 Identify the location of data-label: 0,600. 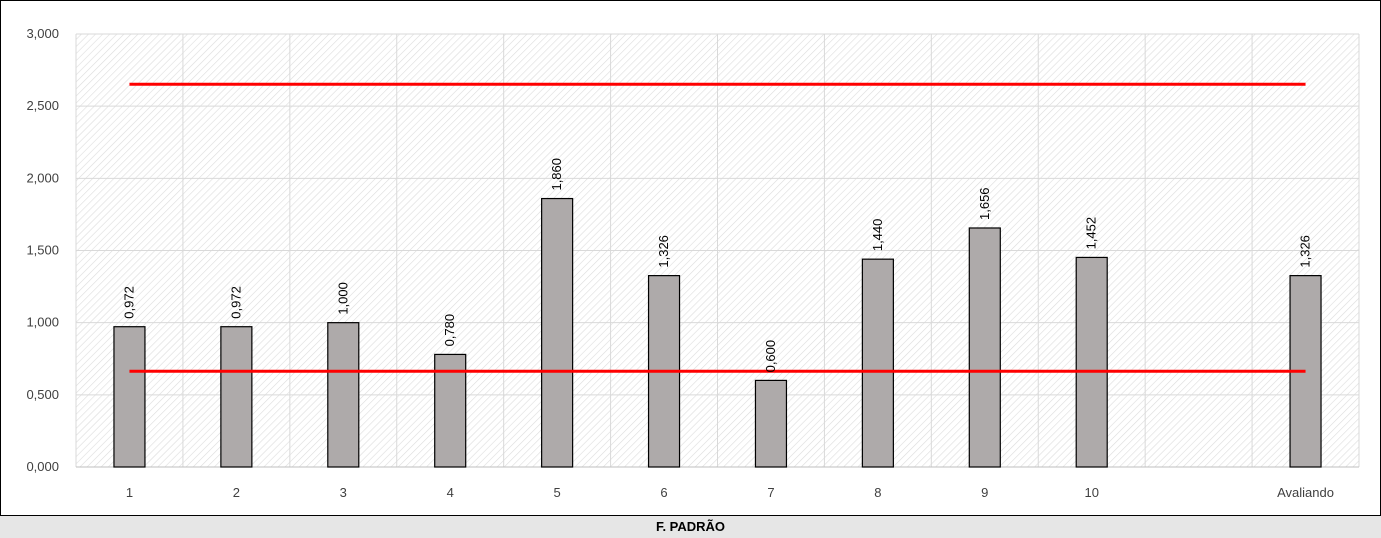
(770, 356).